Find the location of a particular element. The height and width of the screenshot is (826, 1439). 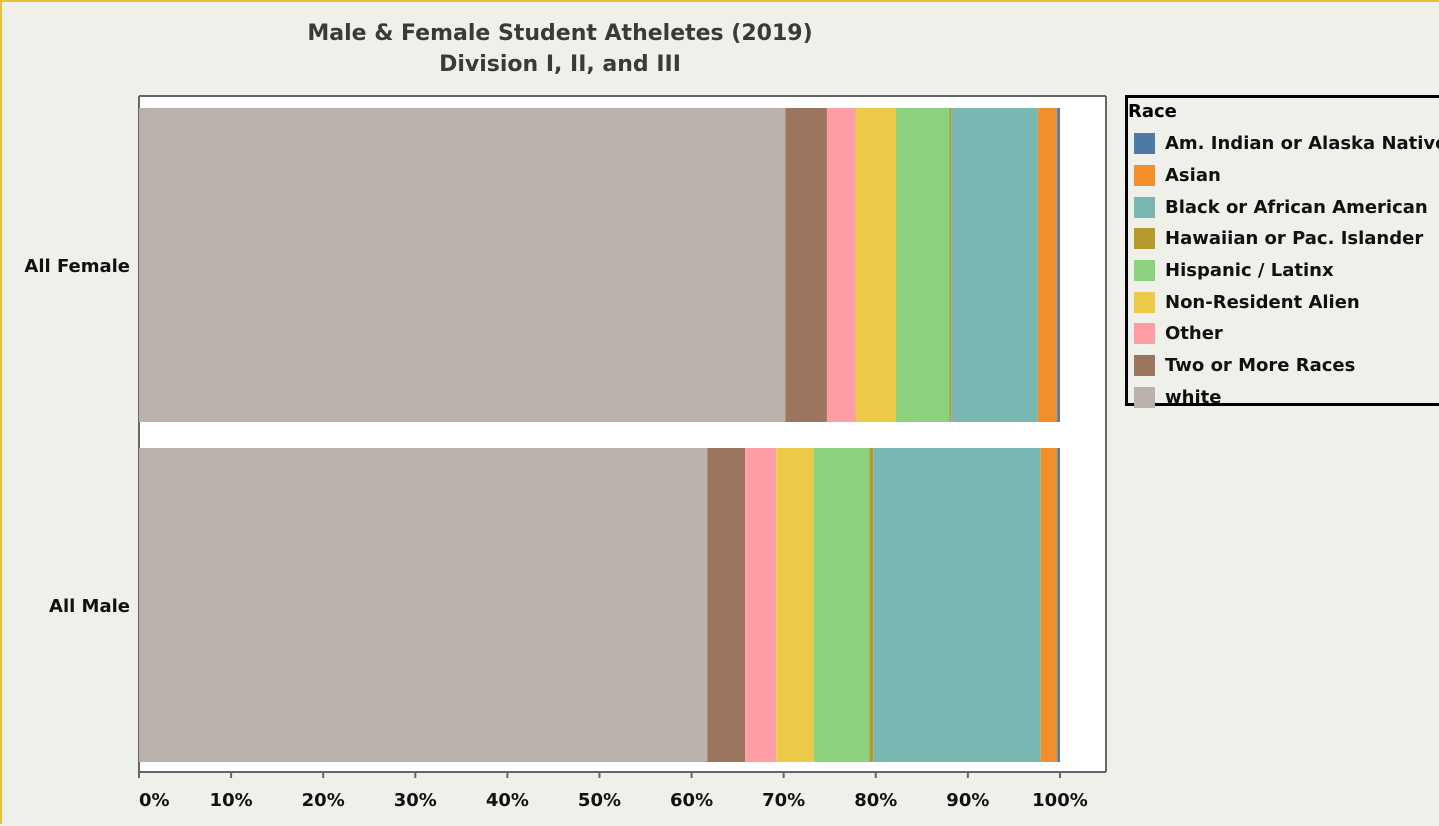

bar-all-male-asian is located at coordinates (1049, 605).